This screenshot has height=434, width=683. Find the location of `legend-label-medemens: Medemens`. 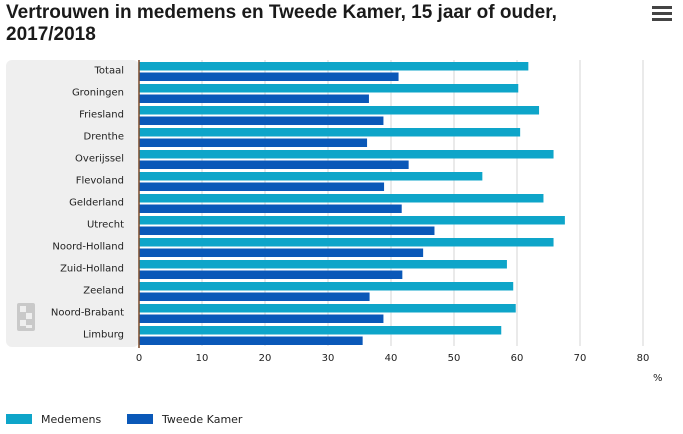

legend-label-medemens: Medemens is located at coordinates (71, 419).